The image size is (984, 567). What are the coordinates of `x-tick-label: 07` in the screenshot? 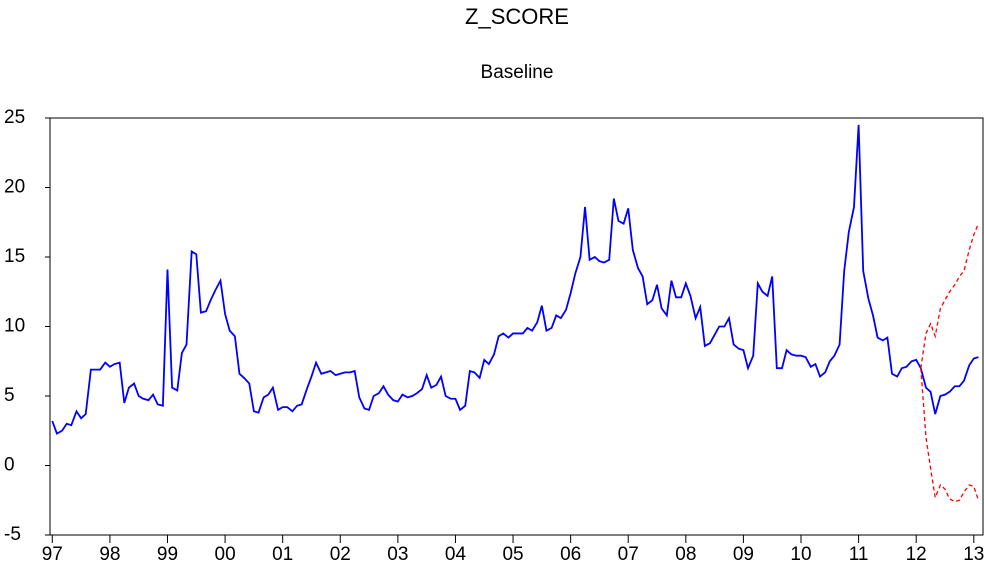 It's located at (628, 554).